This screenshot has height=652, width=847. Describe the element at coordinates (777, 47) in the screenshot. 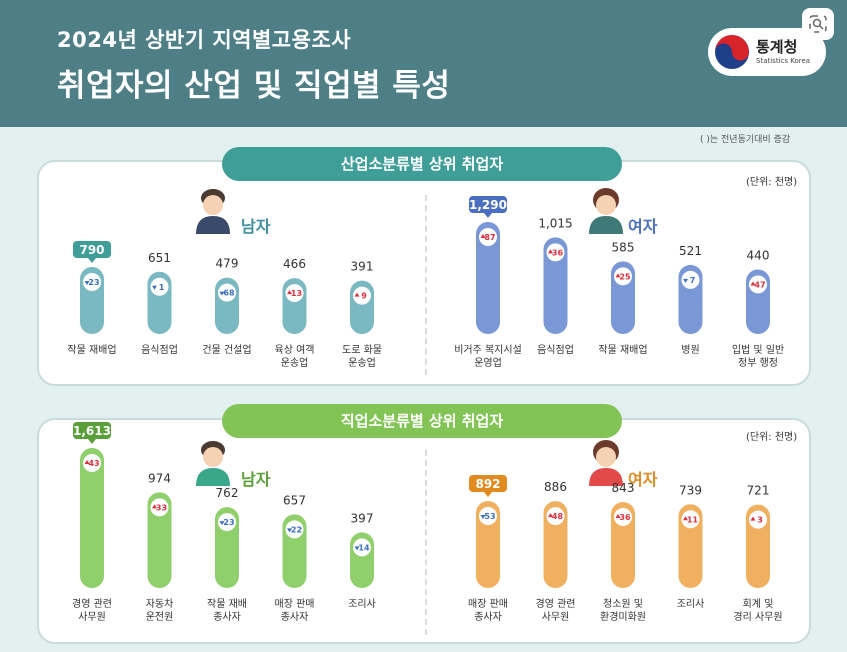

I see `logo-text: 통계청` at that location.